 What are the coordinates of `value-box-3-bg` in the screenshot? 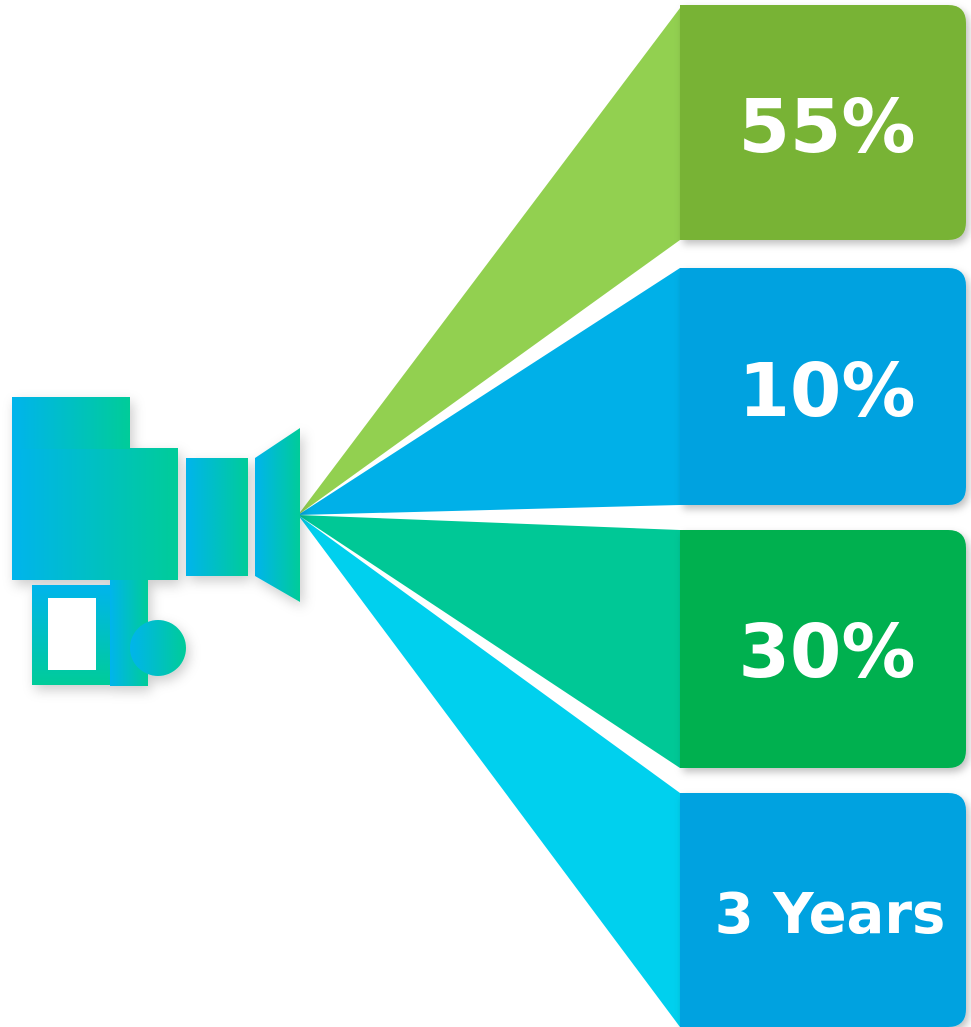 It's located at (823, 649).